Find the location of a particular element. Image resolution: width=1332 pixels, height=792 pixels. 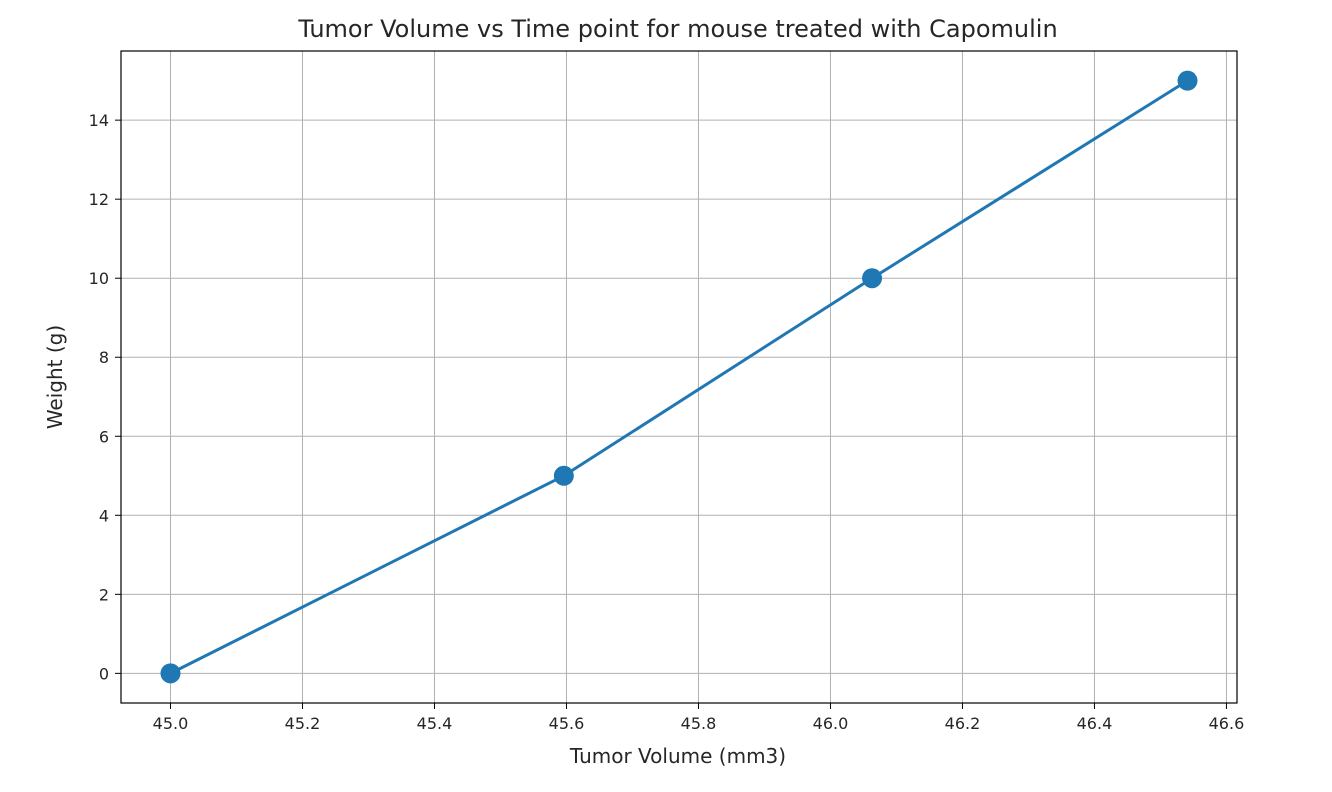

y-tick-label: 10 is located at coordinates (99, 278).